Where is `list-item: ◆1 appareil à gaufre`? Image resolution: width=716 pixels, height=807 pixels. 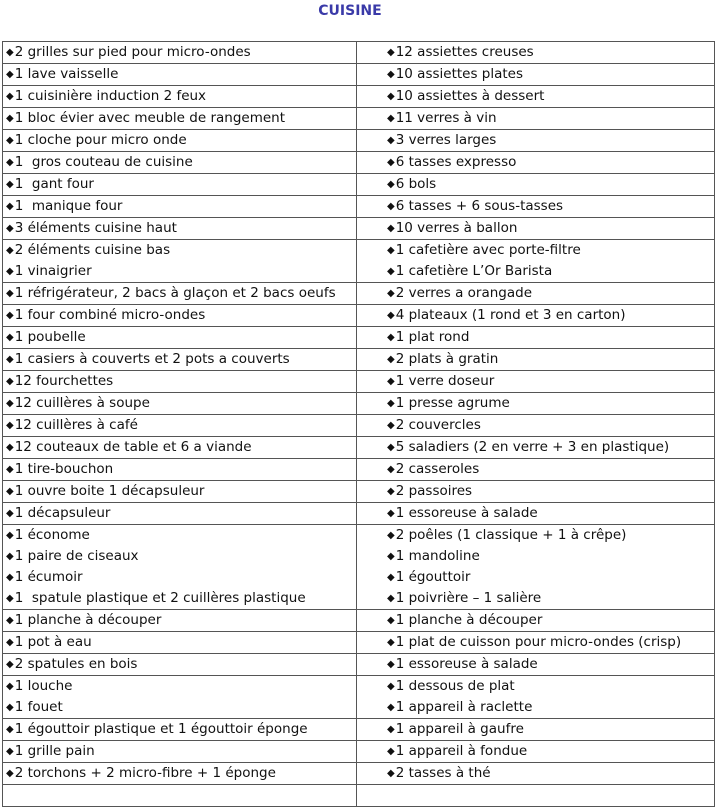 list-item: ◆1 appareil à gaufre is located at coordinates (550, 729).